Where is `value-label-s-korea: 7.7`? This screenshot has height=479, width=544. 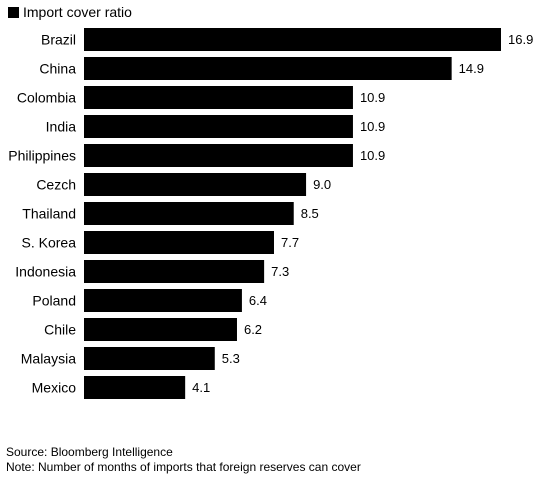
value-label-s-korea: 7.7 is located at coordinates (290, 242).